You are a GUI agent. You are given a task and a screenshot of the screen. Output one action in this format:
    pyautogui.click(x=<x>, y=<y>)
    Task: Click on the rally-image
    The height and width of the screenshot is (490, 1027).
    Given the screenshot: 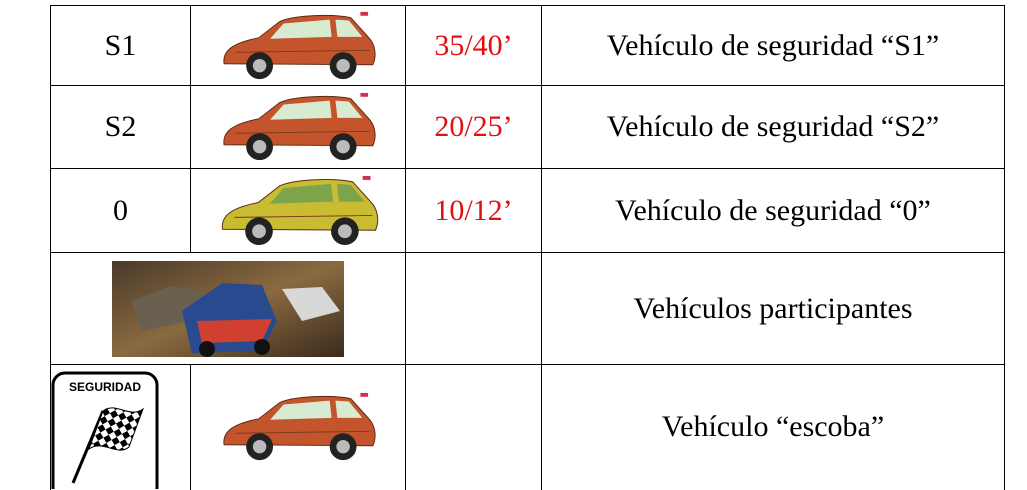 What is the action you would take?
    pyautogui.click(x=228, y=308)
    